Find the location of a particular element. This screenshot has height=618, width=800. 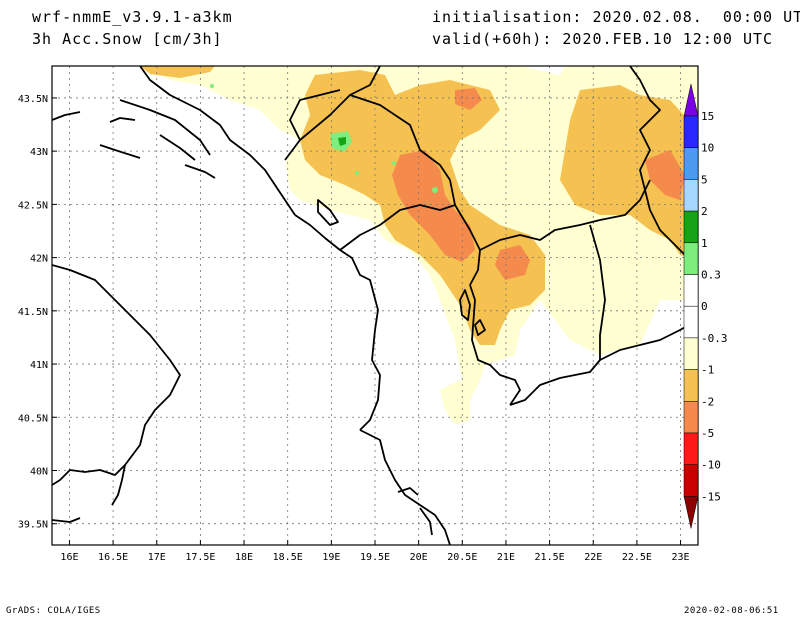

colorbar-label: 0.3 is located at coordinates (711, 275).